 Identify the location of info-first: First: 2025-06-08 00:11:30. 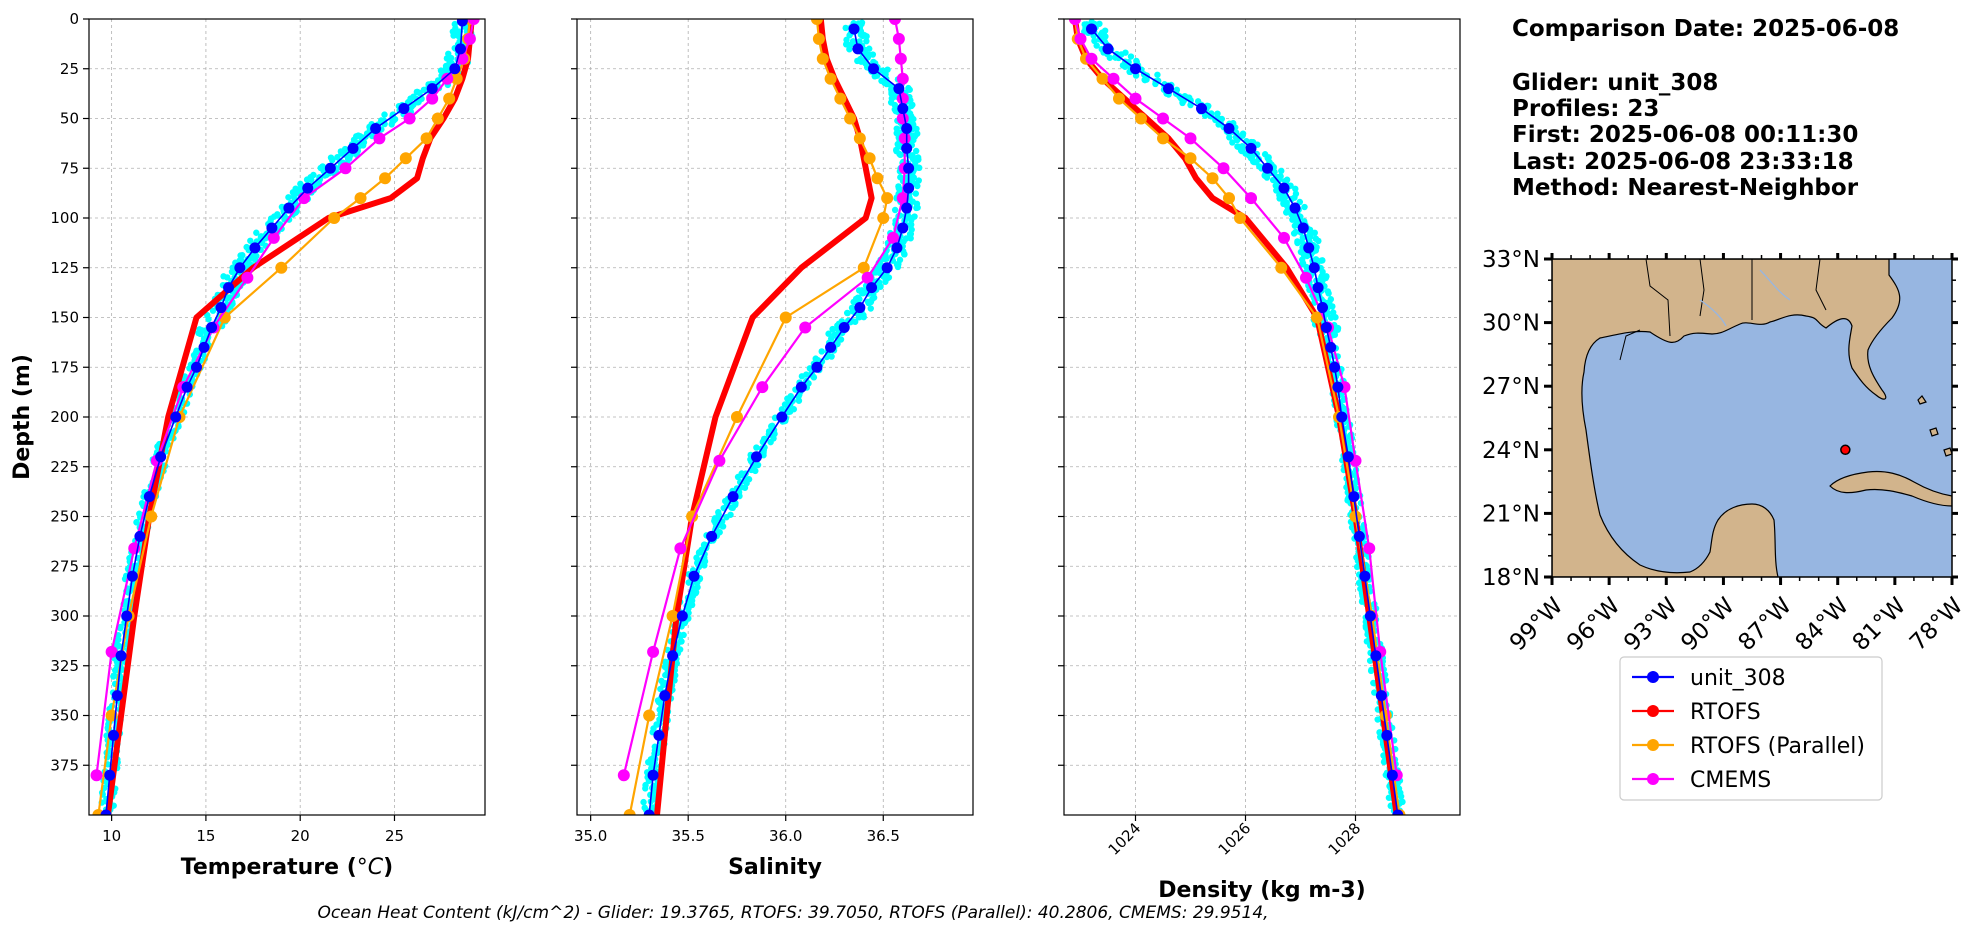
(1685, 135).